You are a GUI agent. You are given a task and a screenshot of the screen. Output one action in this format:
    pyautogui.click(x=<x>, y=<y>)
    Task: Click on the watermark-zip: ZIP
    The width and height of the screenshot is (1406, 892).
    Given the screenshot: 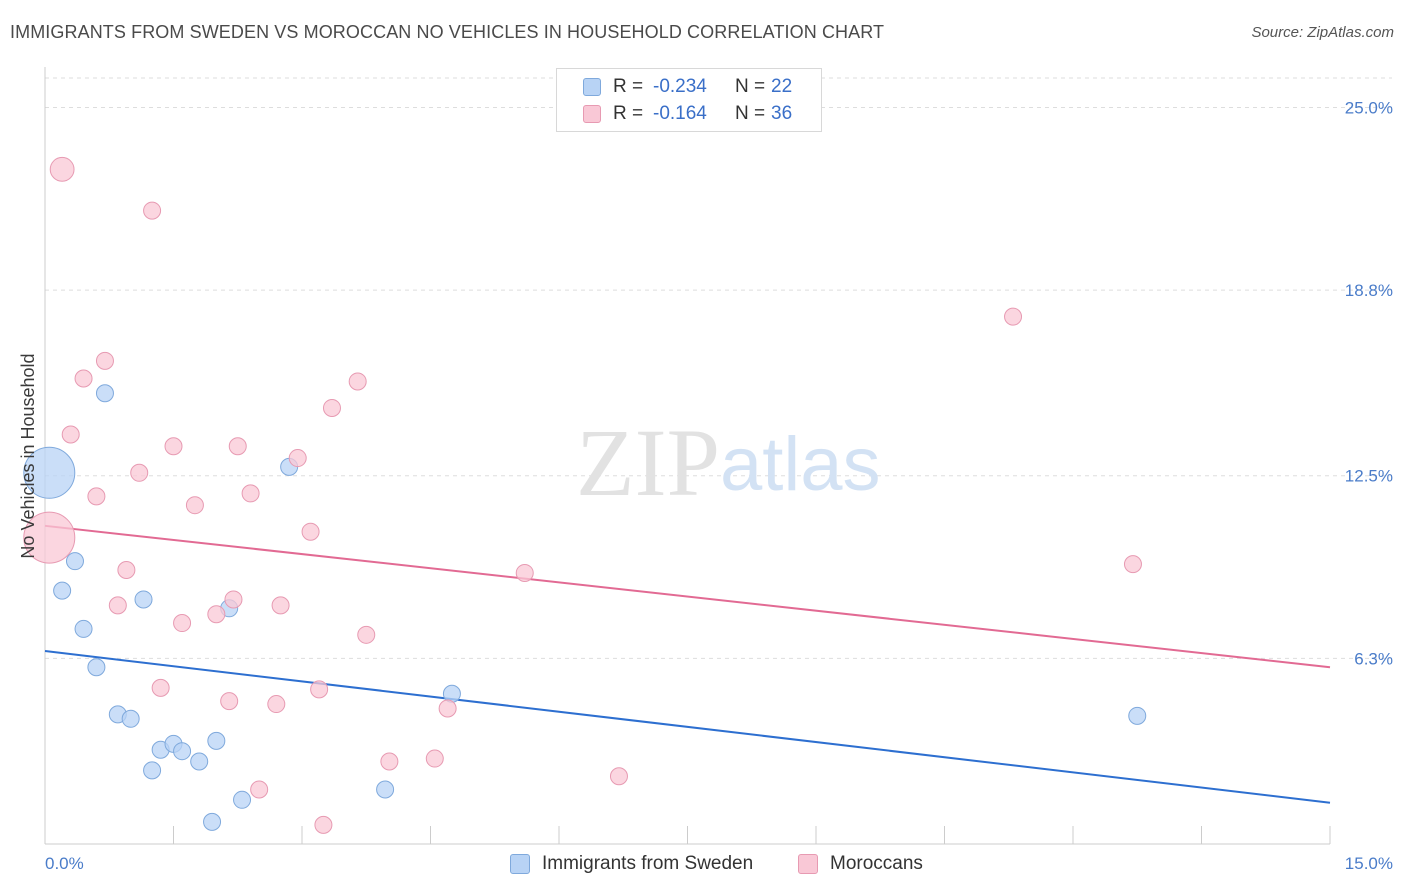 What is the action you would take?
    pyautogui.click(x=648, y=462)
    